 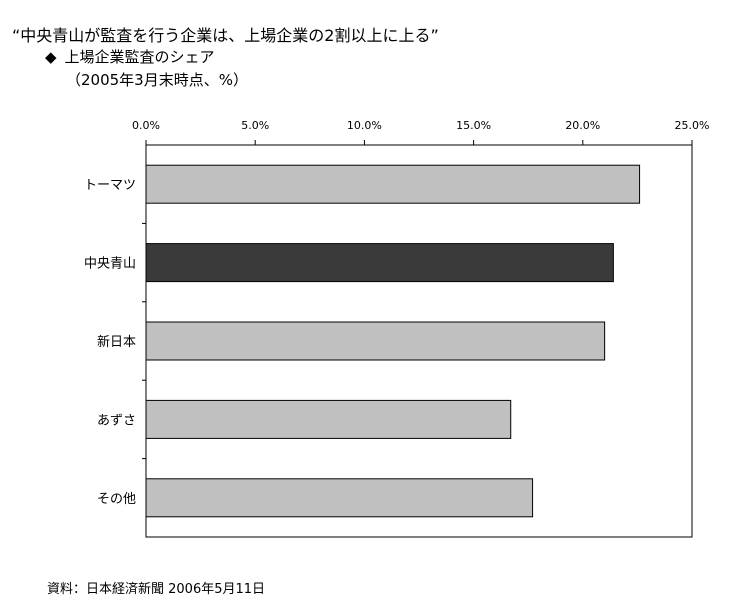 What do you see at coordinates (225, 35) in the screenshot?
I see `chart-title: “中央青山が監査を行う企業は、上場企業の2割以上に上る”` at bounding box center [225, 35].